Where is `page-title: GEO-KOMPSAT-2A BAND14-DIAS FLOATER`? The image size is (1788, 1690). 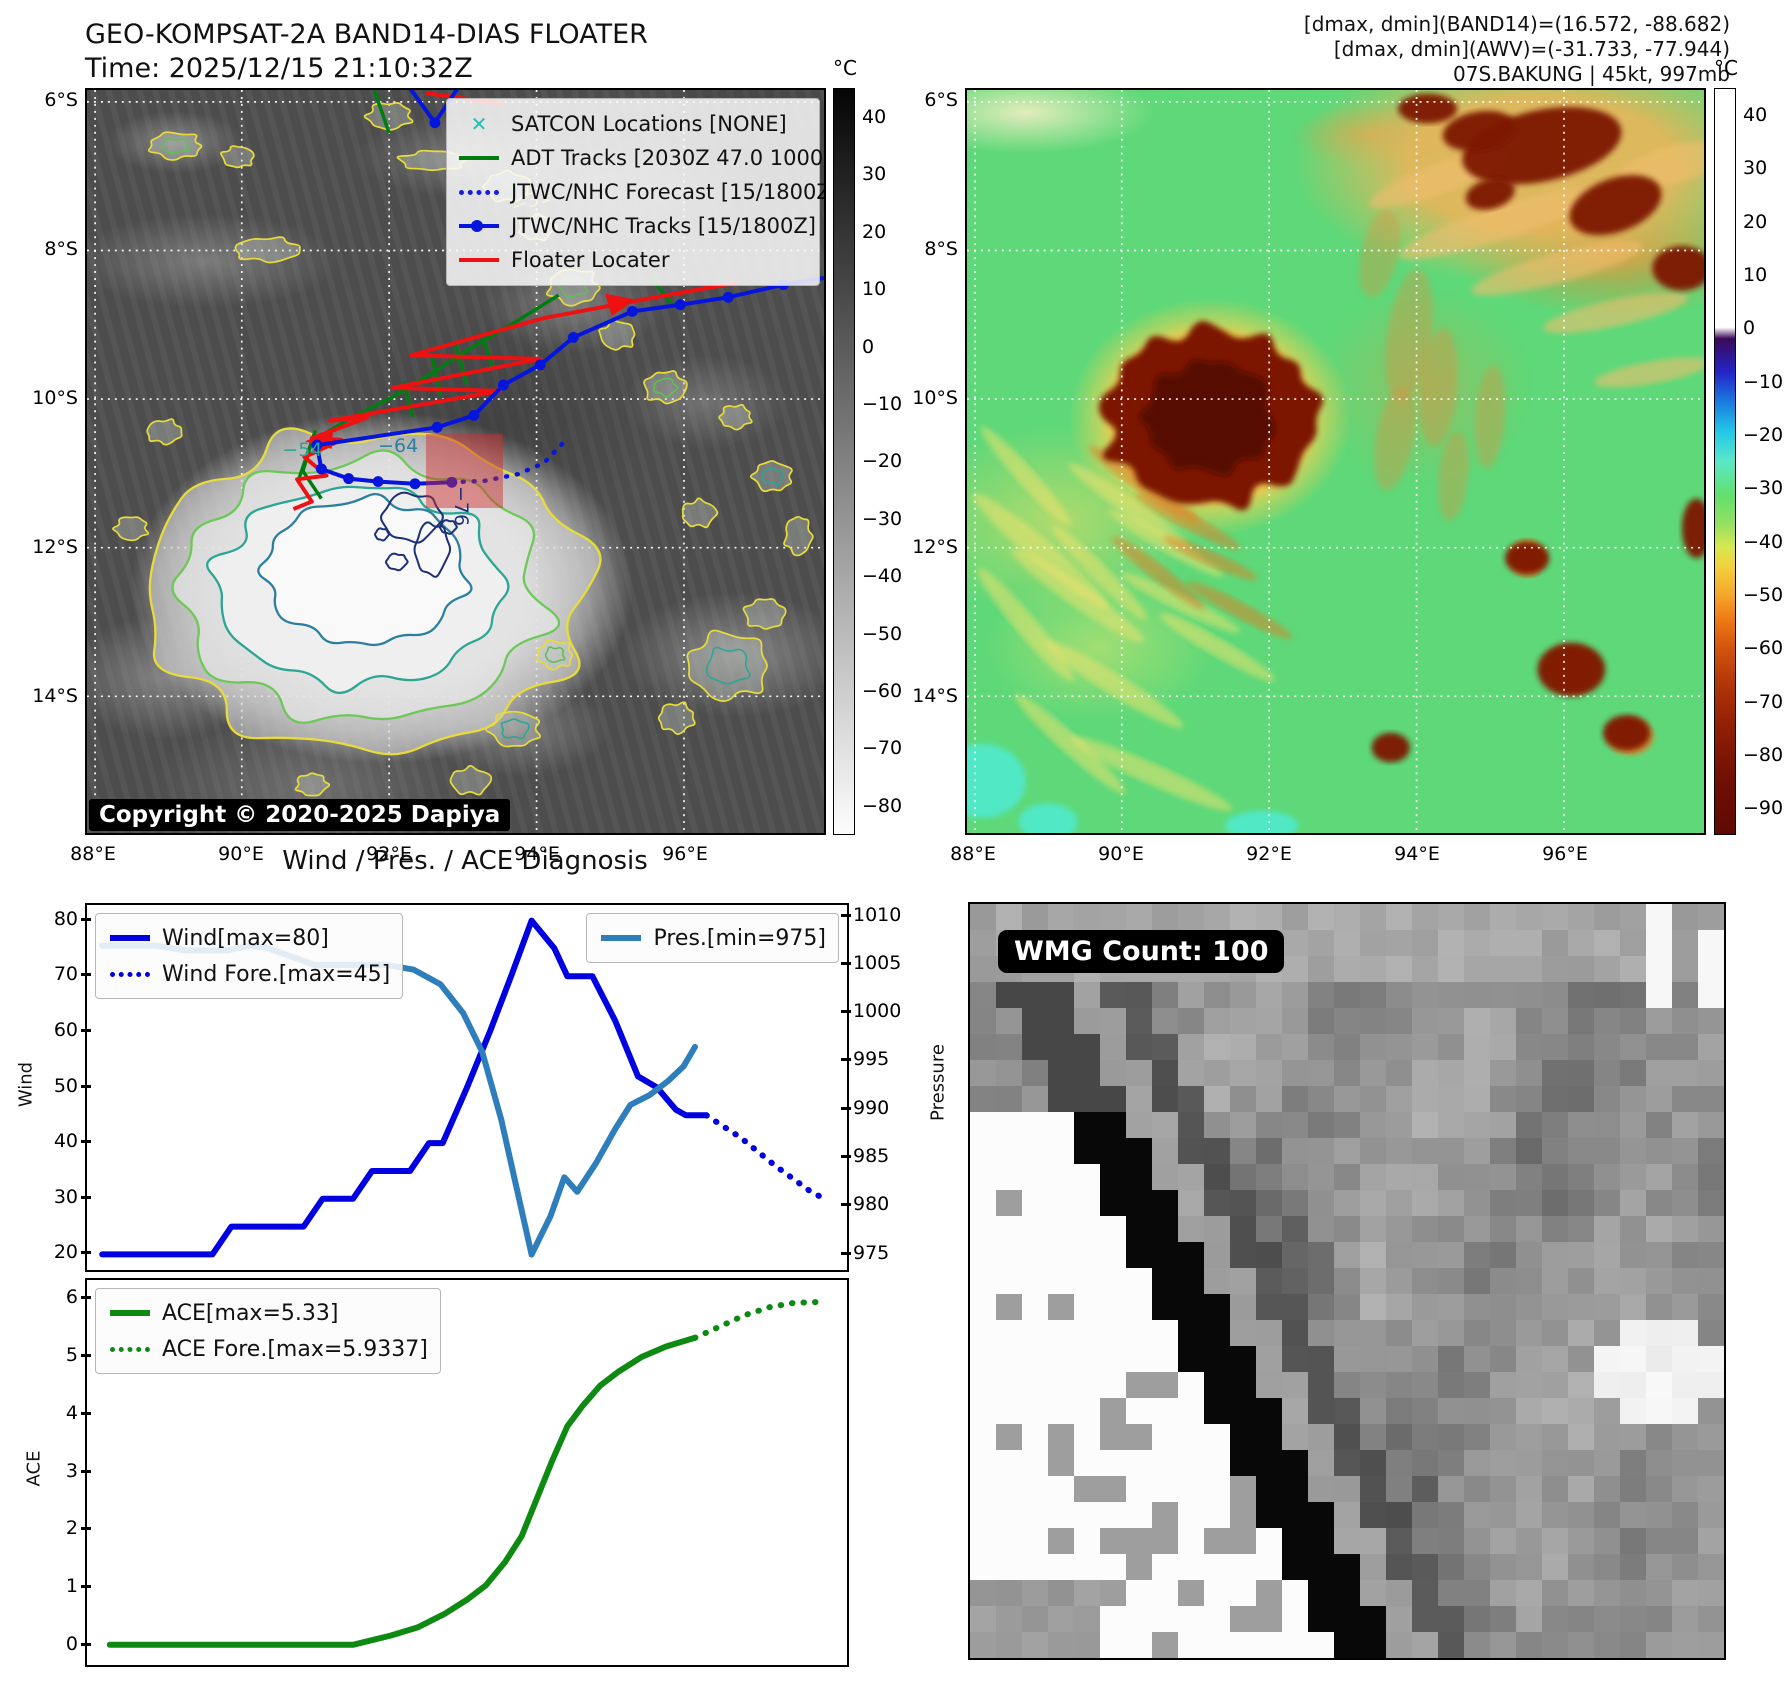 page-title: GEO-KOMPSAT-2A BAND14-DIAS FLOATER is located at coordinates (366, 34).